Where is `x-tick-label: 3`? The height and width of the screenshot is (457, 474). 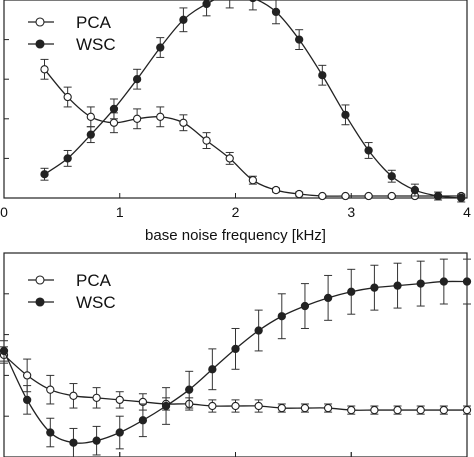
x-tick-label: 3 is located at coordinates (351, 212).